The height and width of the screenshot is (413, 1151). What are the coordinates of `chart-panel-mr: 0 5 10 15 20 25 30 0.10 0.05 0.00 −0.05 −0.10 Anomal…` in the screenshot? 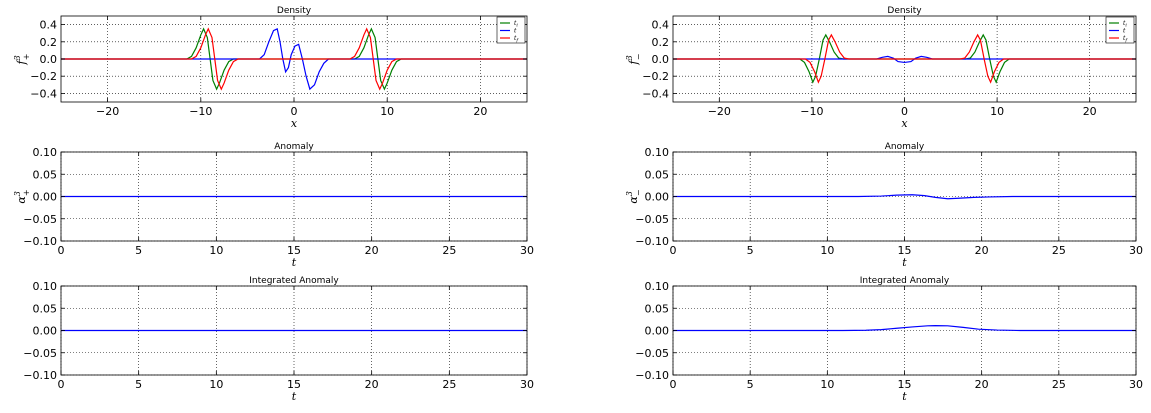 It's located at (884, 205).